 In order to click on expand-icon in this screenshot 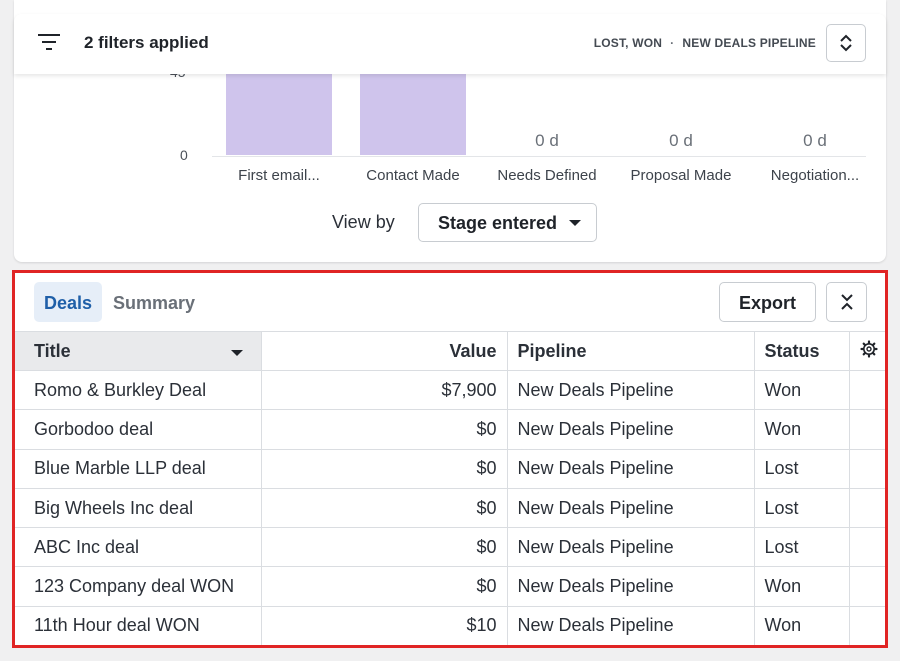, I will do `click(846, 43)`.